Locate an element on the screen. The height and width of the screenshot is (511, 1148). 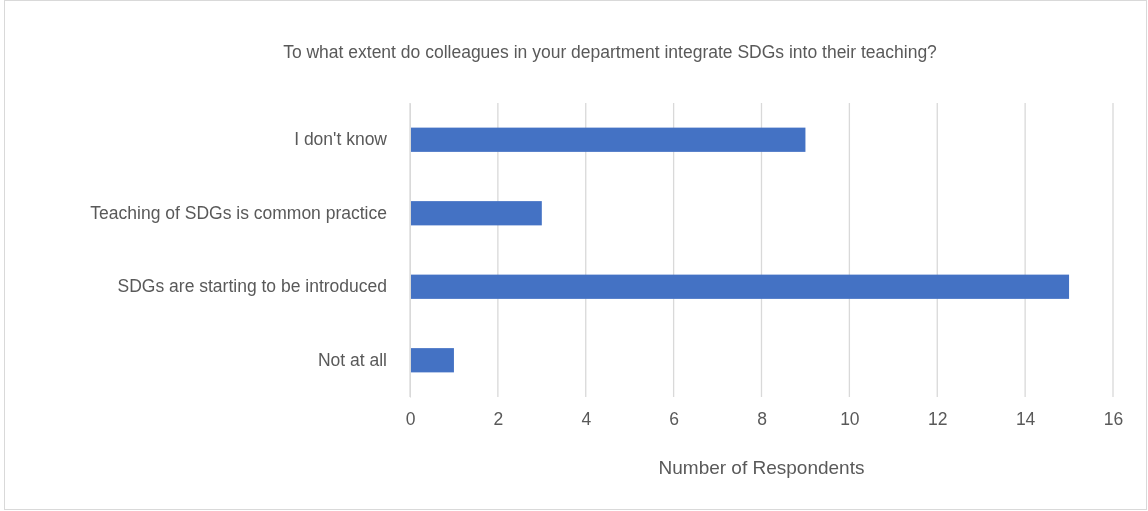
y-tick-label: SDGs are starting to be introduced is located at coordinates (252, 286).